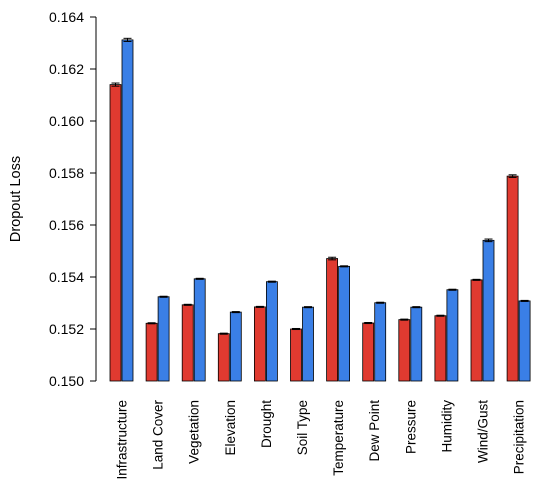  What do you see at coordinates (483, 431) in the screenshot?
I see `category-label: Wind/Gust` at bounding box center [483, 431].